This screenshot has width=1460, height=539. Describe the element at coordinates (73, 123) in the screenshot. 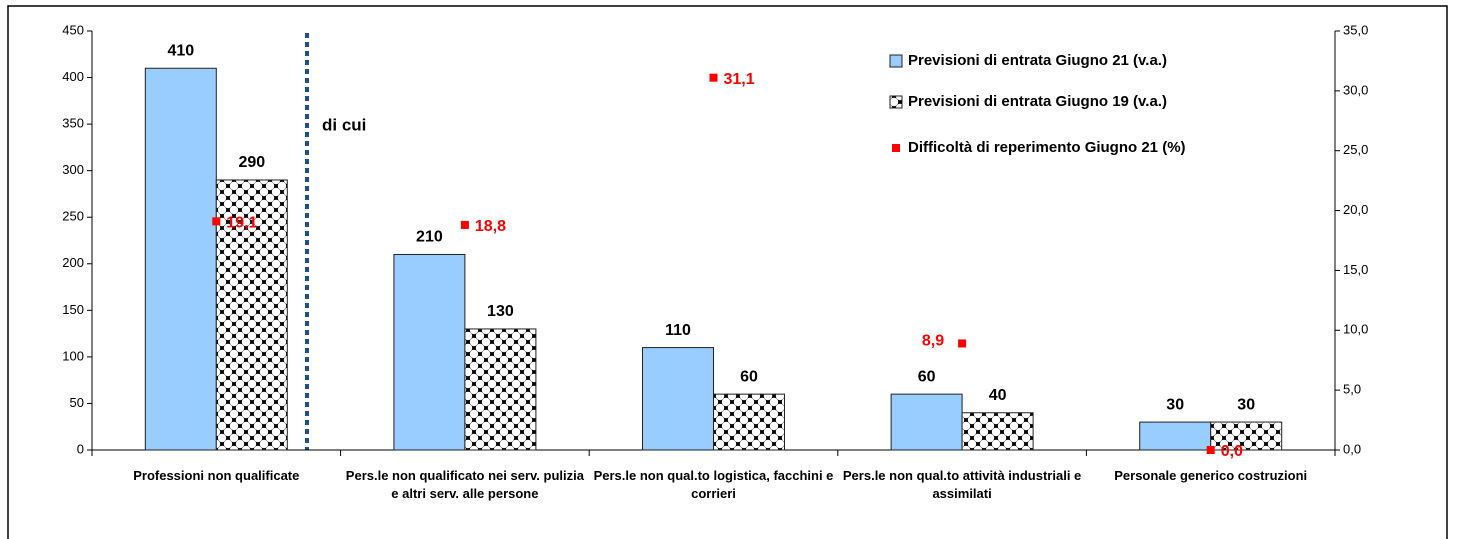

I see `y-tick-label: 350` at that location.